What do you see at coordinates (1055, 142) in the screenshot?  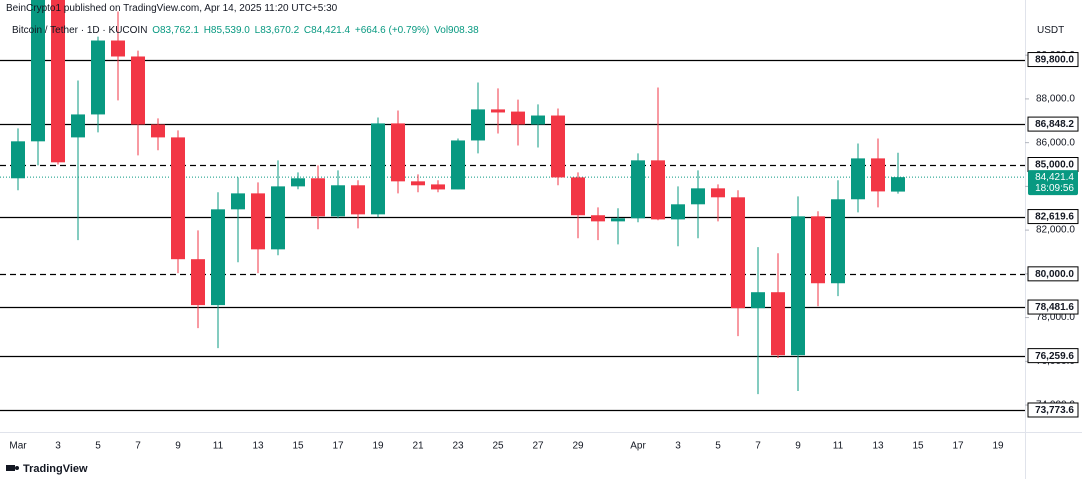 I see `y-tick-label: 86,000.0` at bounding box center [1055, 142].